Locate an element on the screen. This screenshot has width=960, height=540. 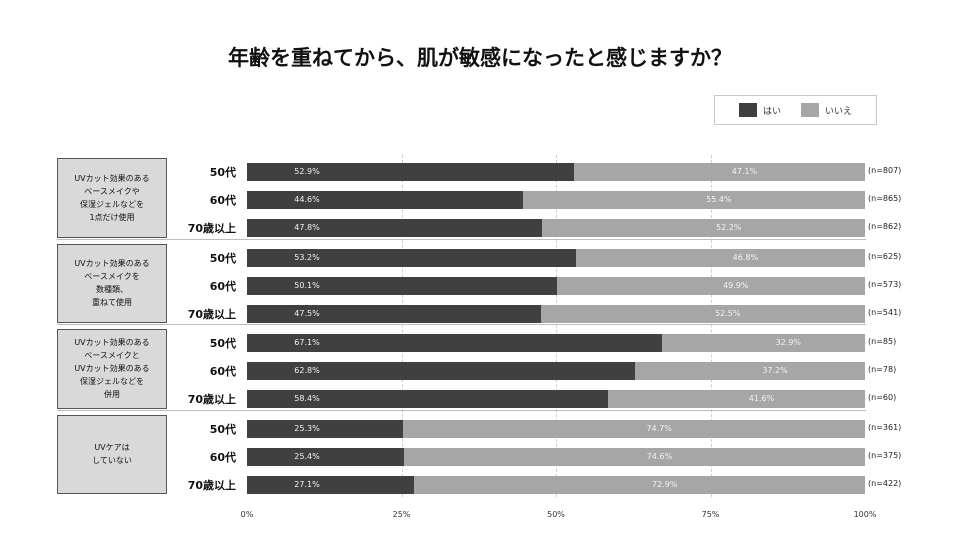
legend-label-no: いいえ is located at coordinates (839, 111).